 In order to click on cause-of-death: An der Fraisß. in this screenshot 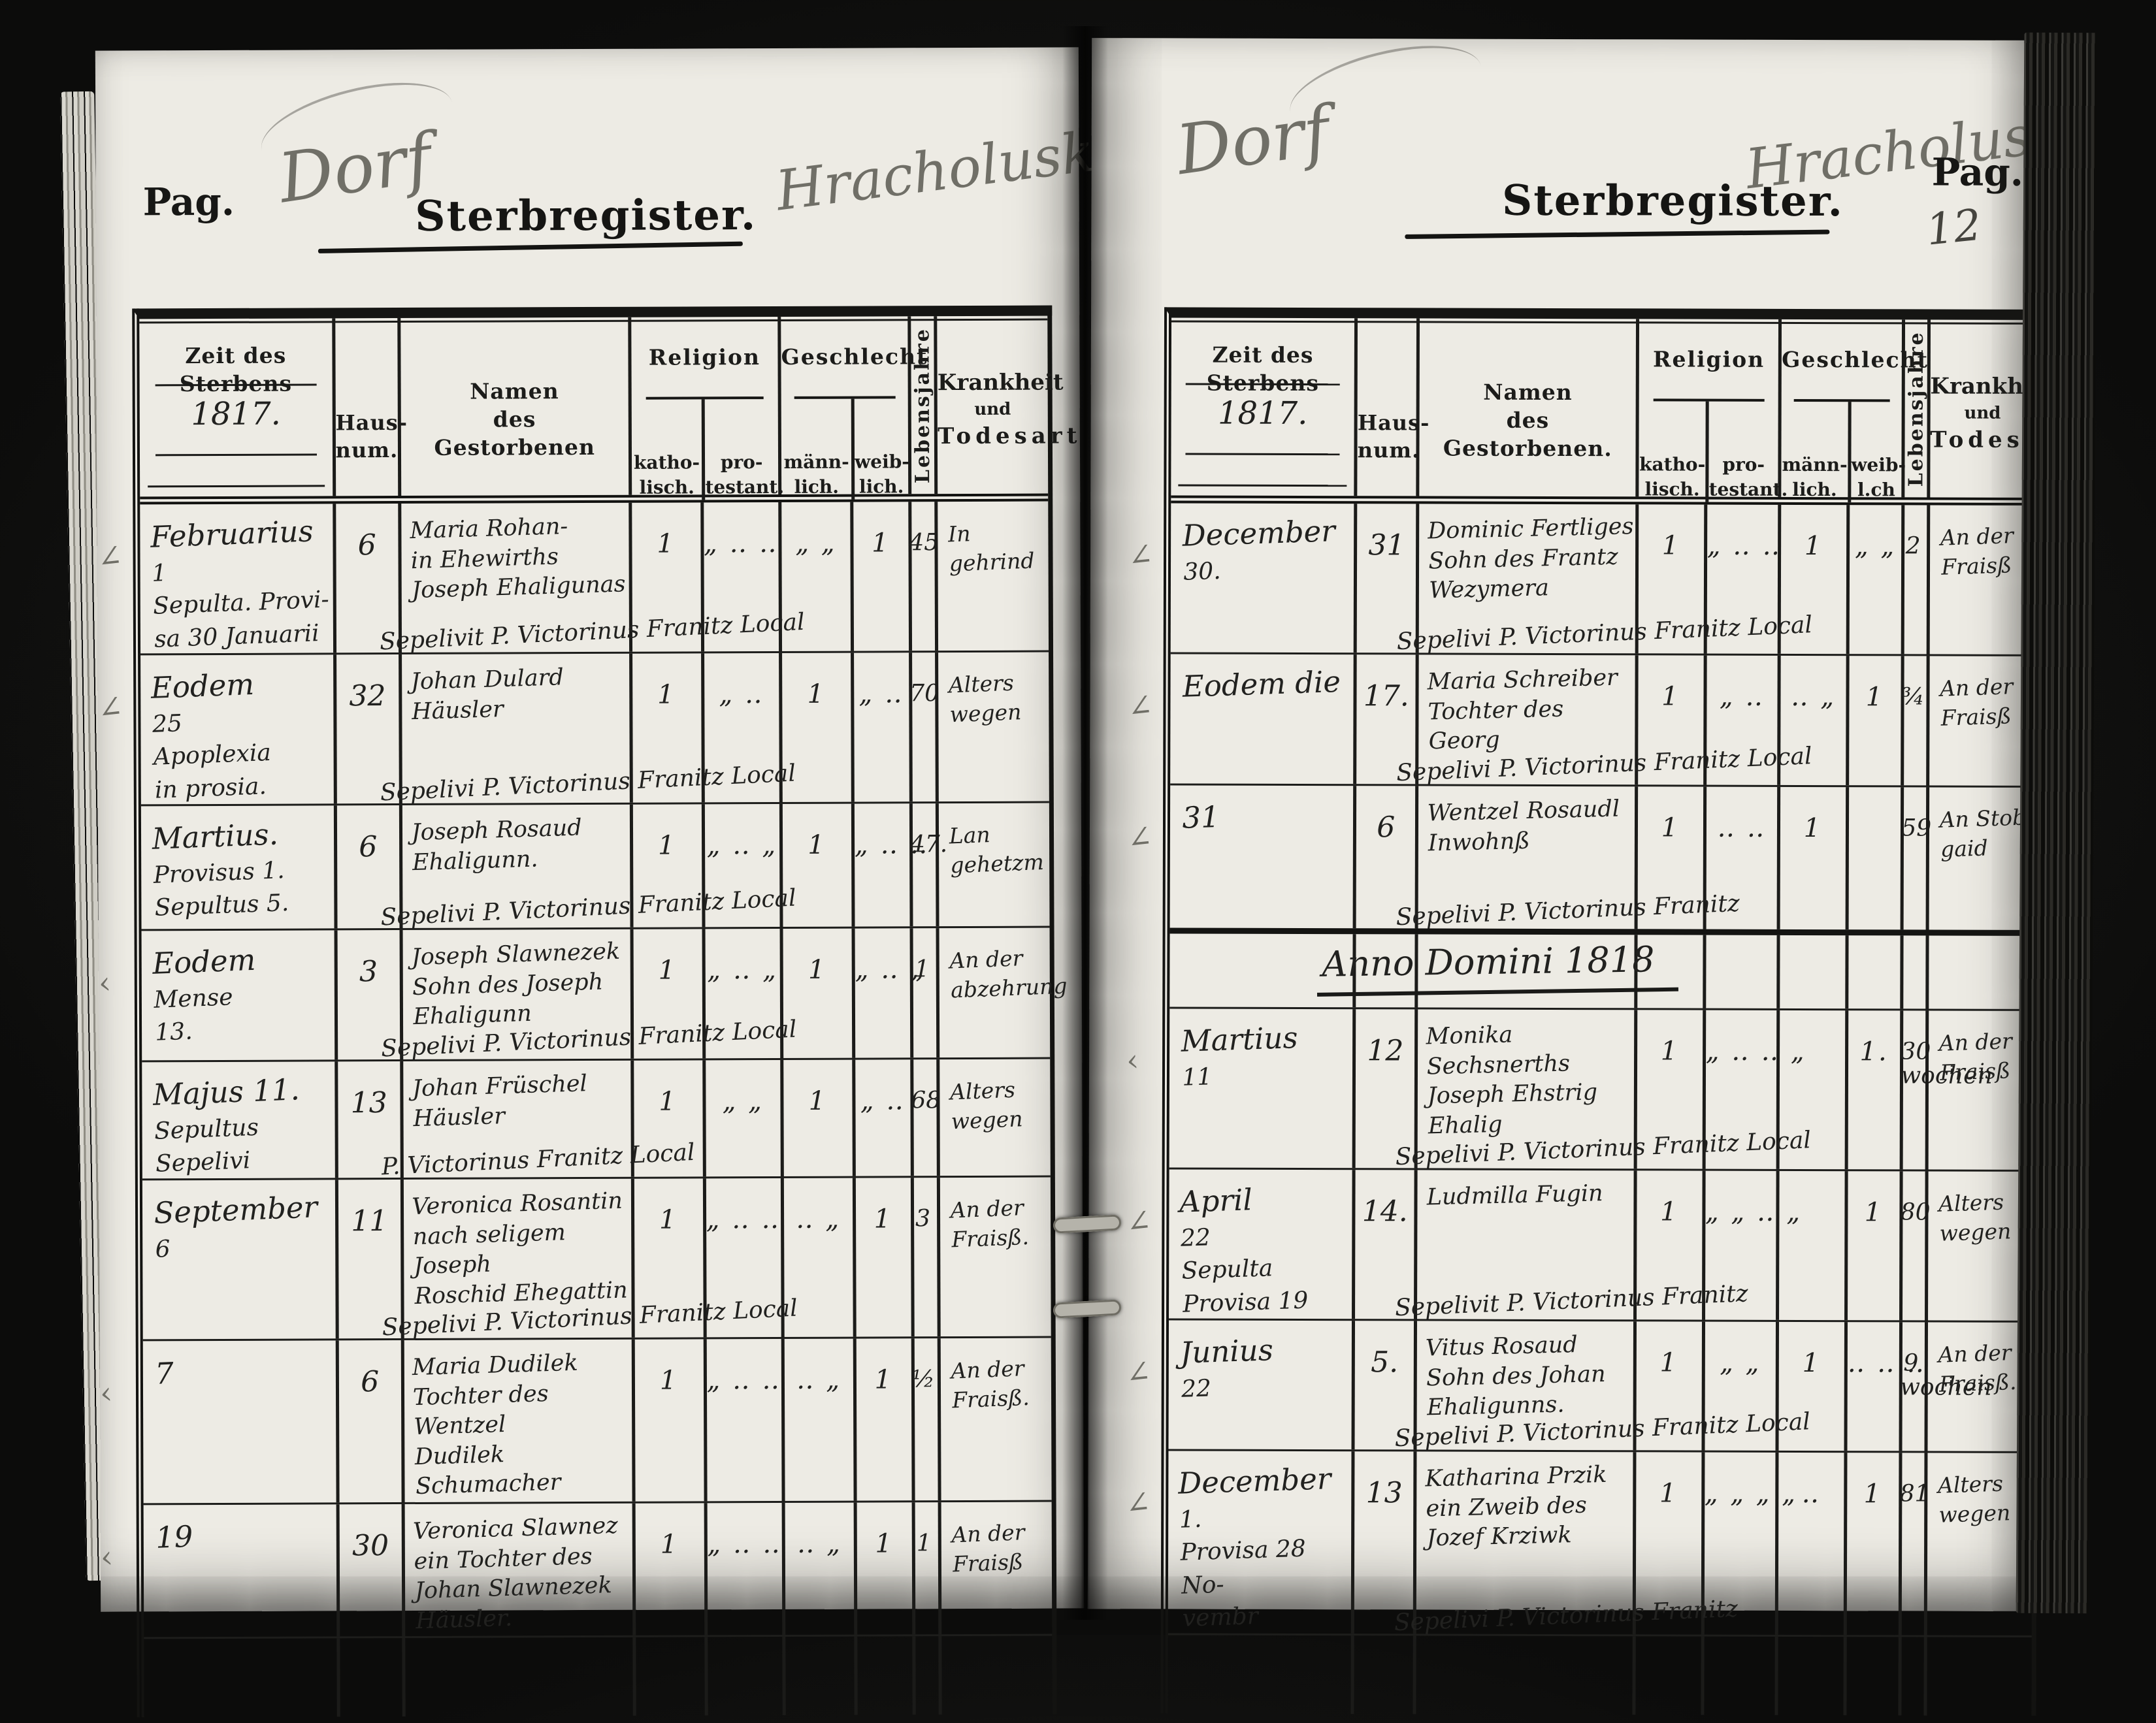, I will do `click(990, 1224)`.